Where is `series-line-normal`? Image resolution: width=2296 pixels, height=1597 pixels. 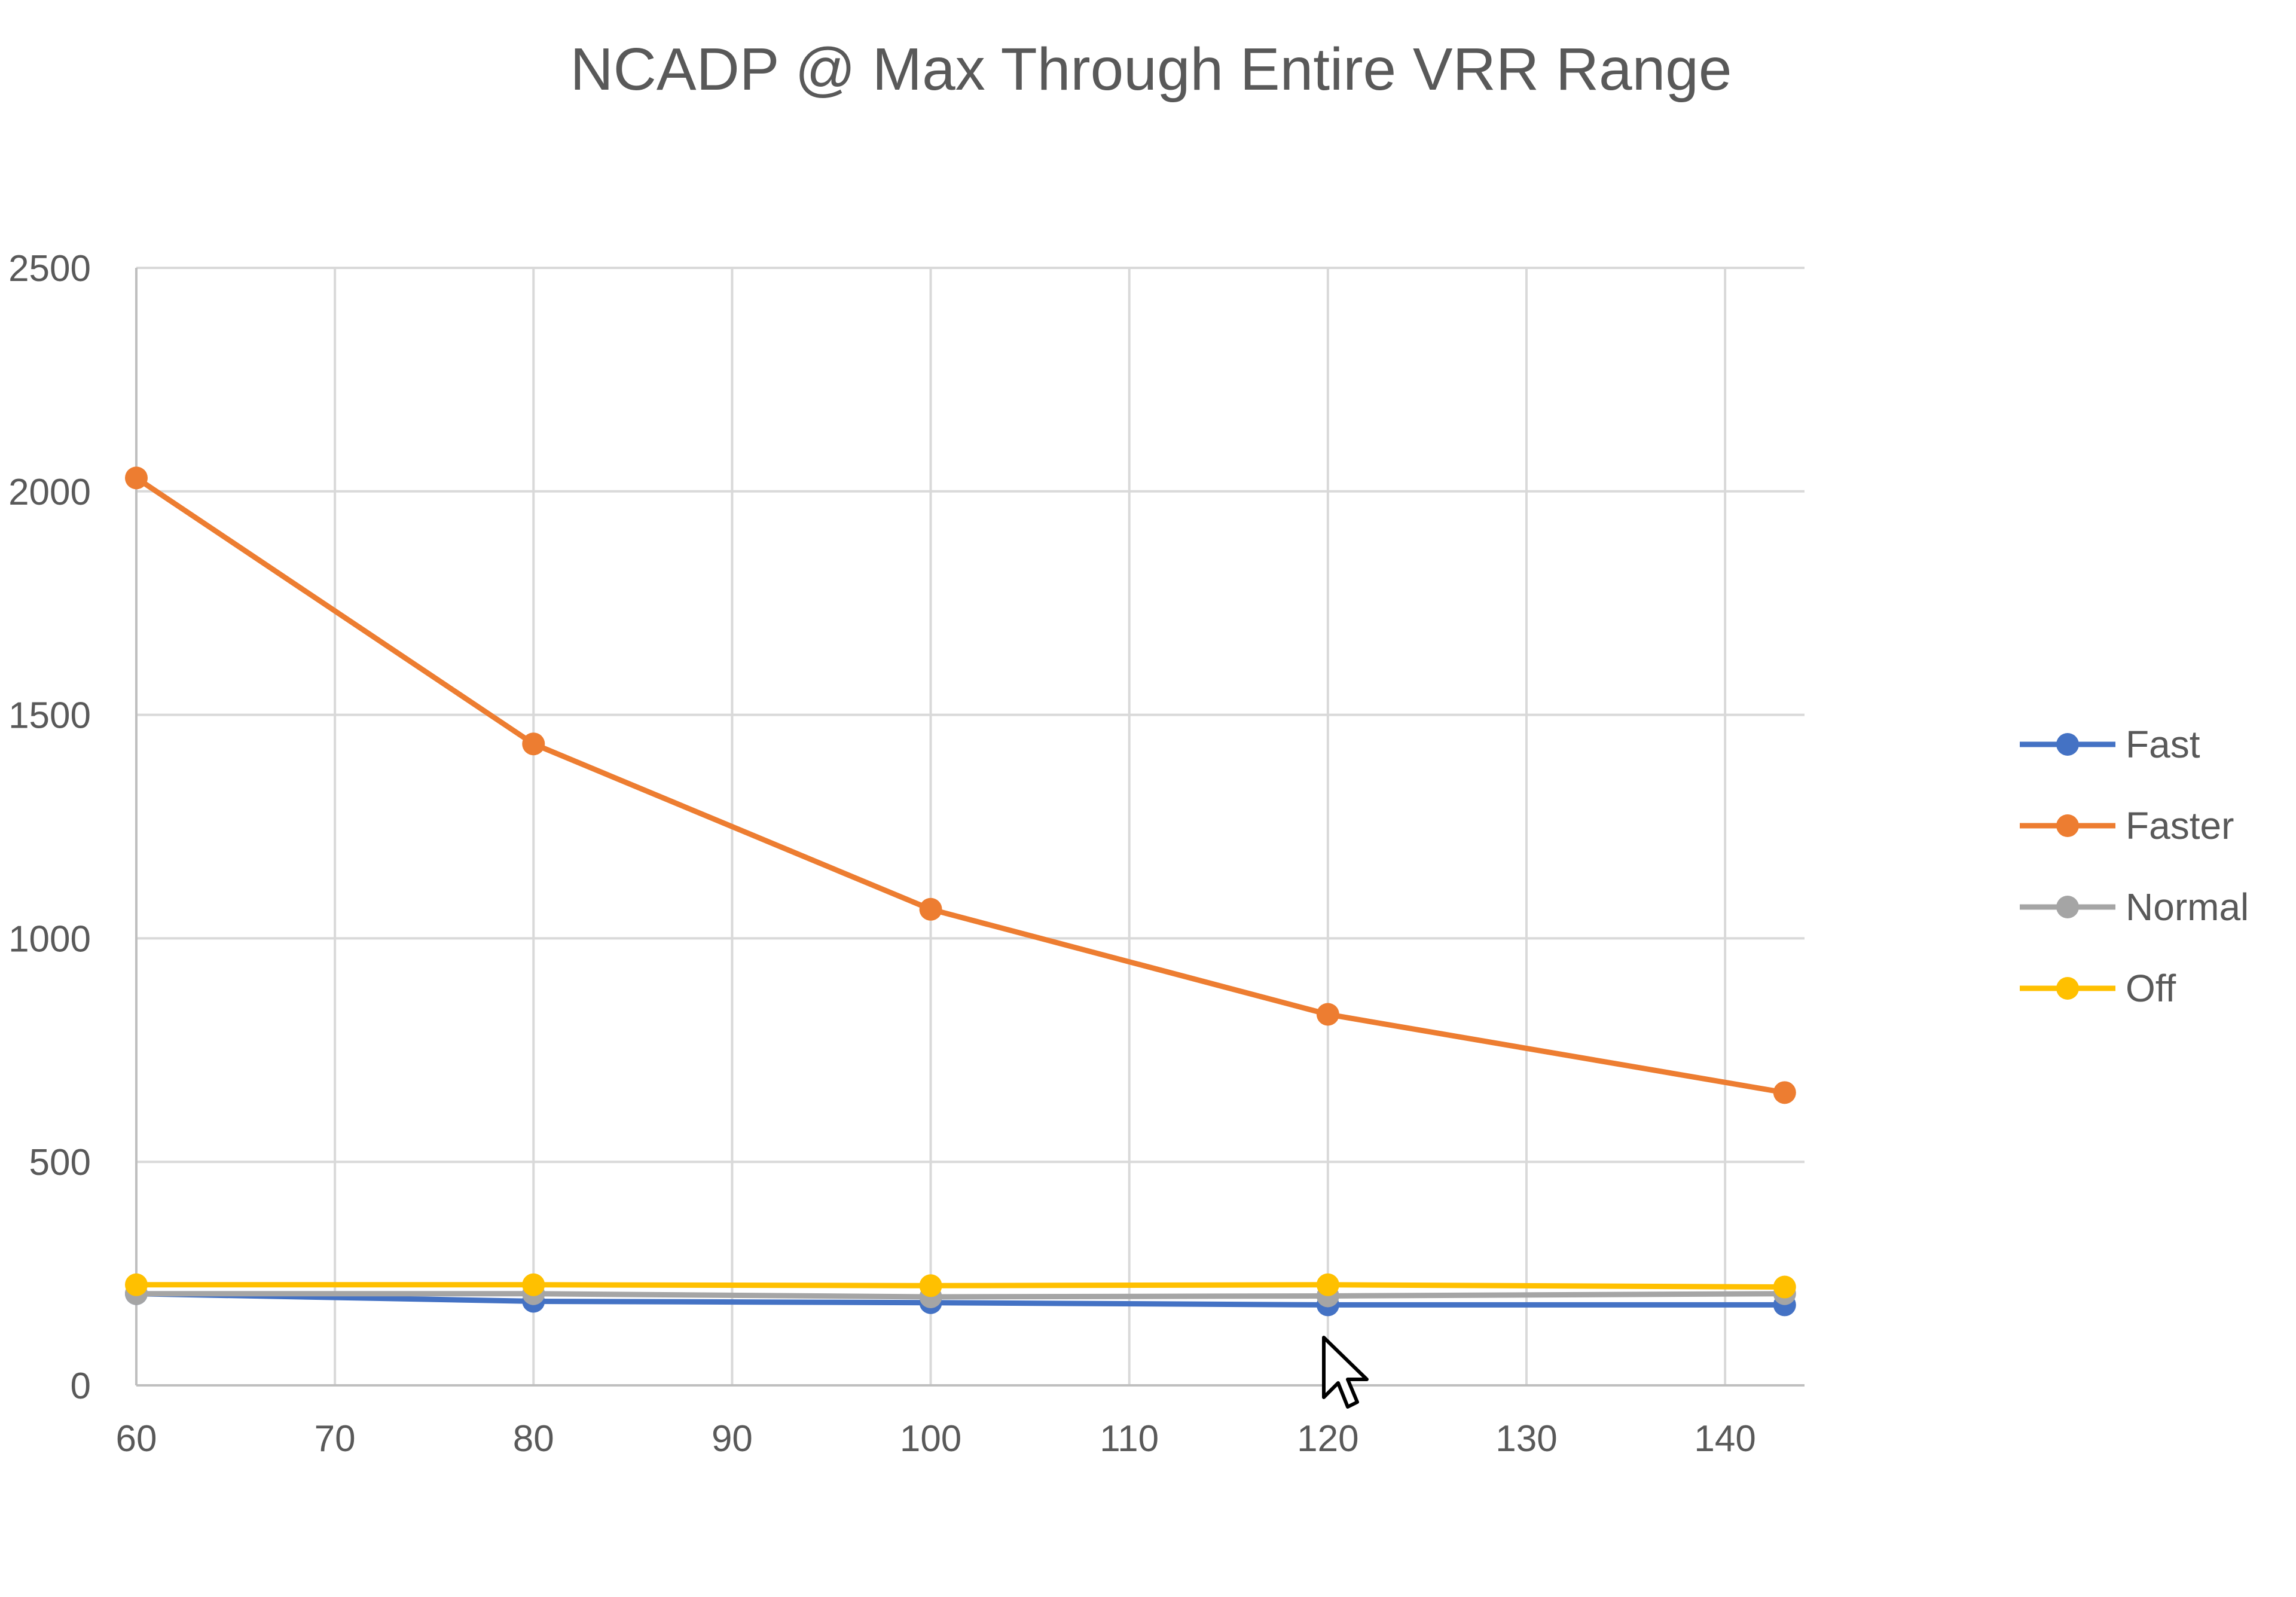 series-line-normal is located at coordinates (960, 1296).